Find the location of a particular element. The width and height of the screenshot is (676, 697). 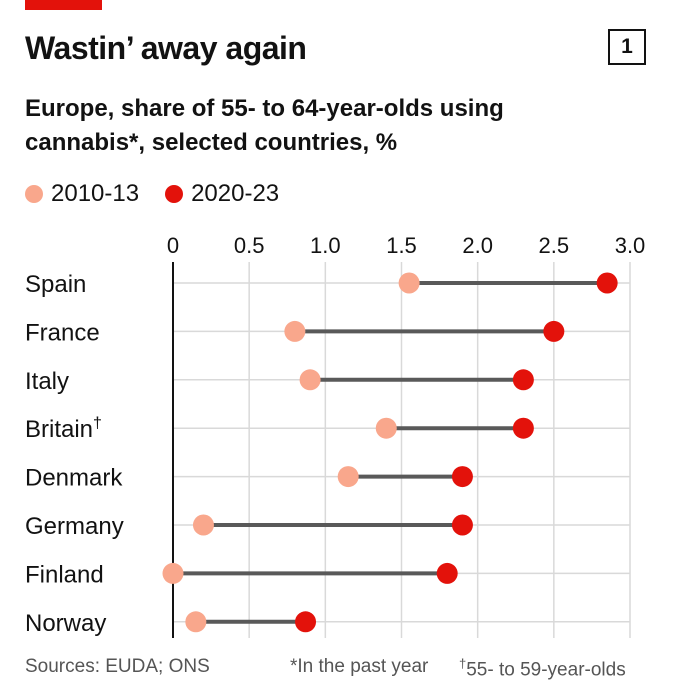

legend-item-2020: 2020-23 is located at coordinates (222, 194).